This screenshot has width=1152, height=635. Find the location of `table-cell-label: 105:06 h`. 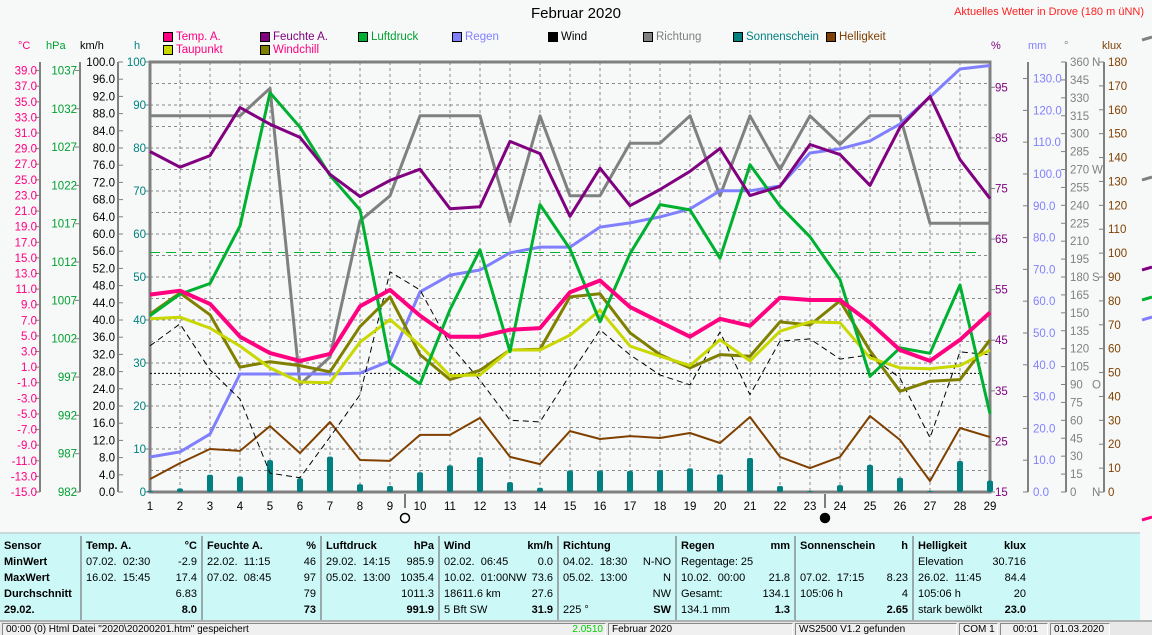

table-cell-label: 105:06 h is located at coordinates (821, 596).